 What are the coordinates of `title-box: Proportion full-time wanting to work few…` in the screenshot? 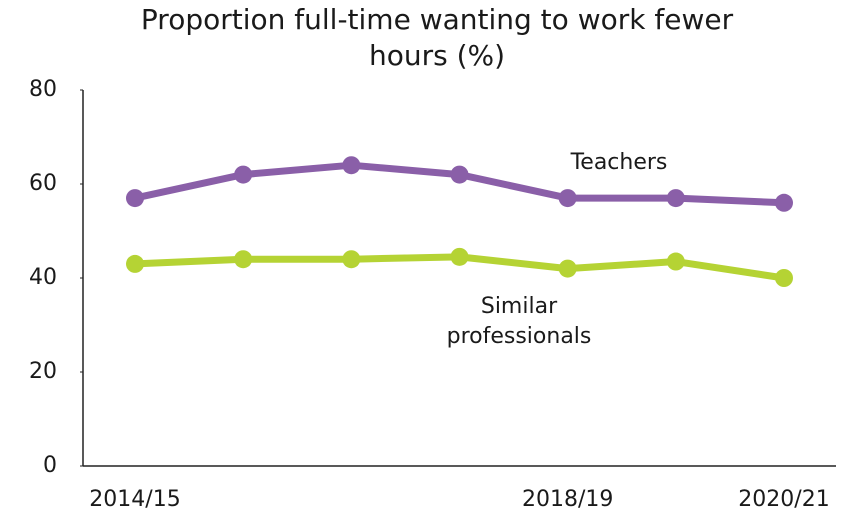 It's located at (437, 37).